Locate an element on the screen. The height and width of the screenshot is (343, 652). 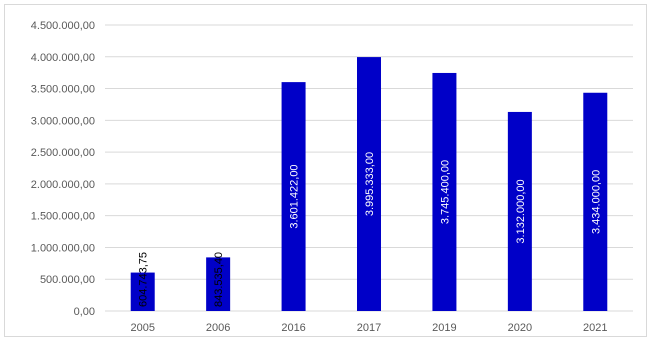
y-tick-label: 0,00 is located at coordinates (84, 312).